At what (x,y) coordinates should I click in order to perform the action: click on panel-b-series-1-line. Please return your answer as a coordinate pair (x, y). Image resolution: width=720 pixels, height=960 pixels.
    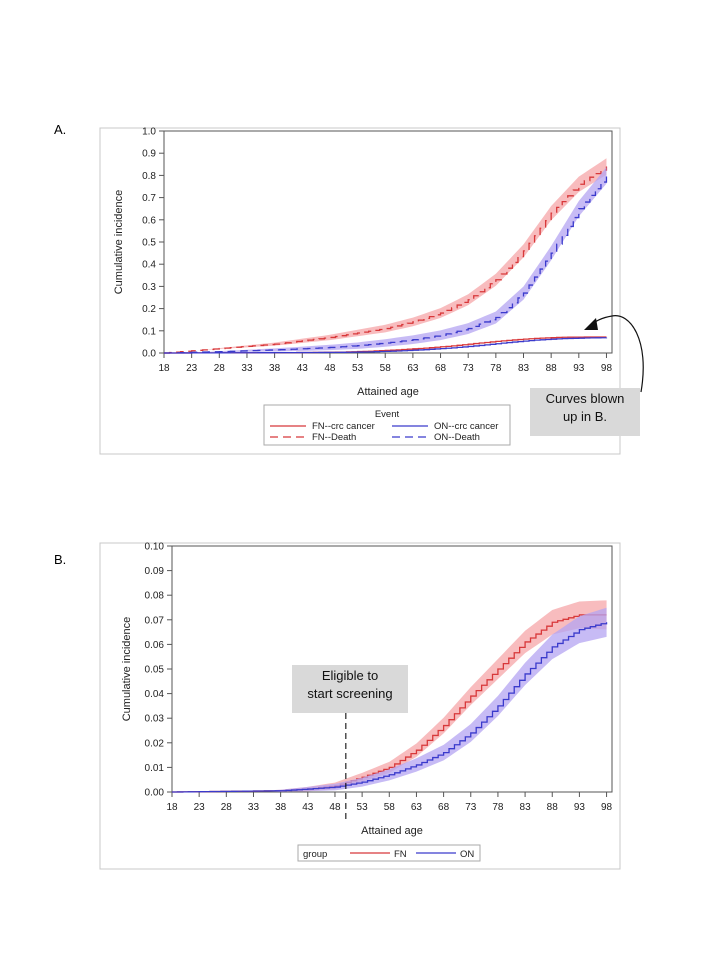
    Looking at the image, I should click on (390, 707).